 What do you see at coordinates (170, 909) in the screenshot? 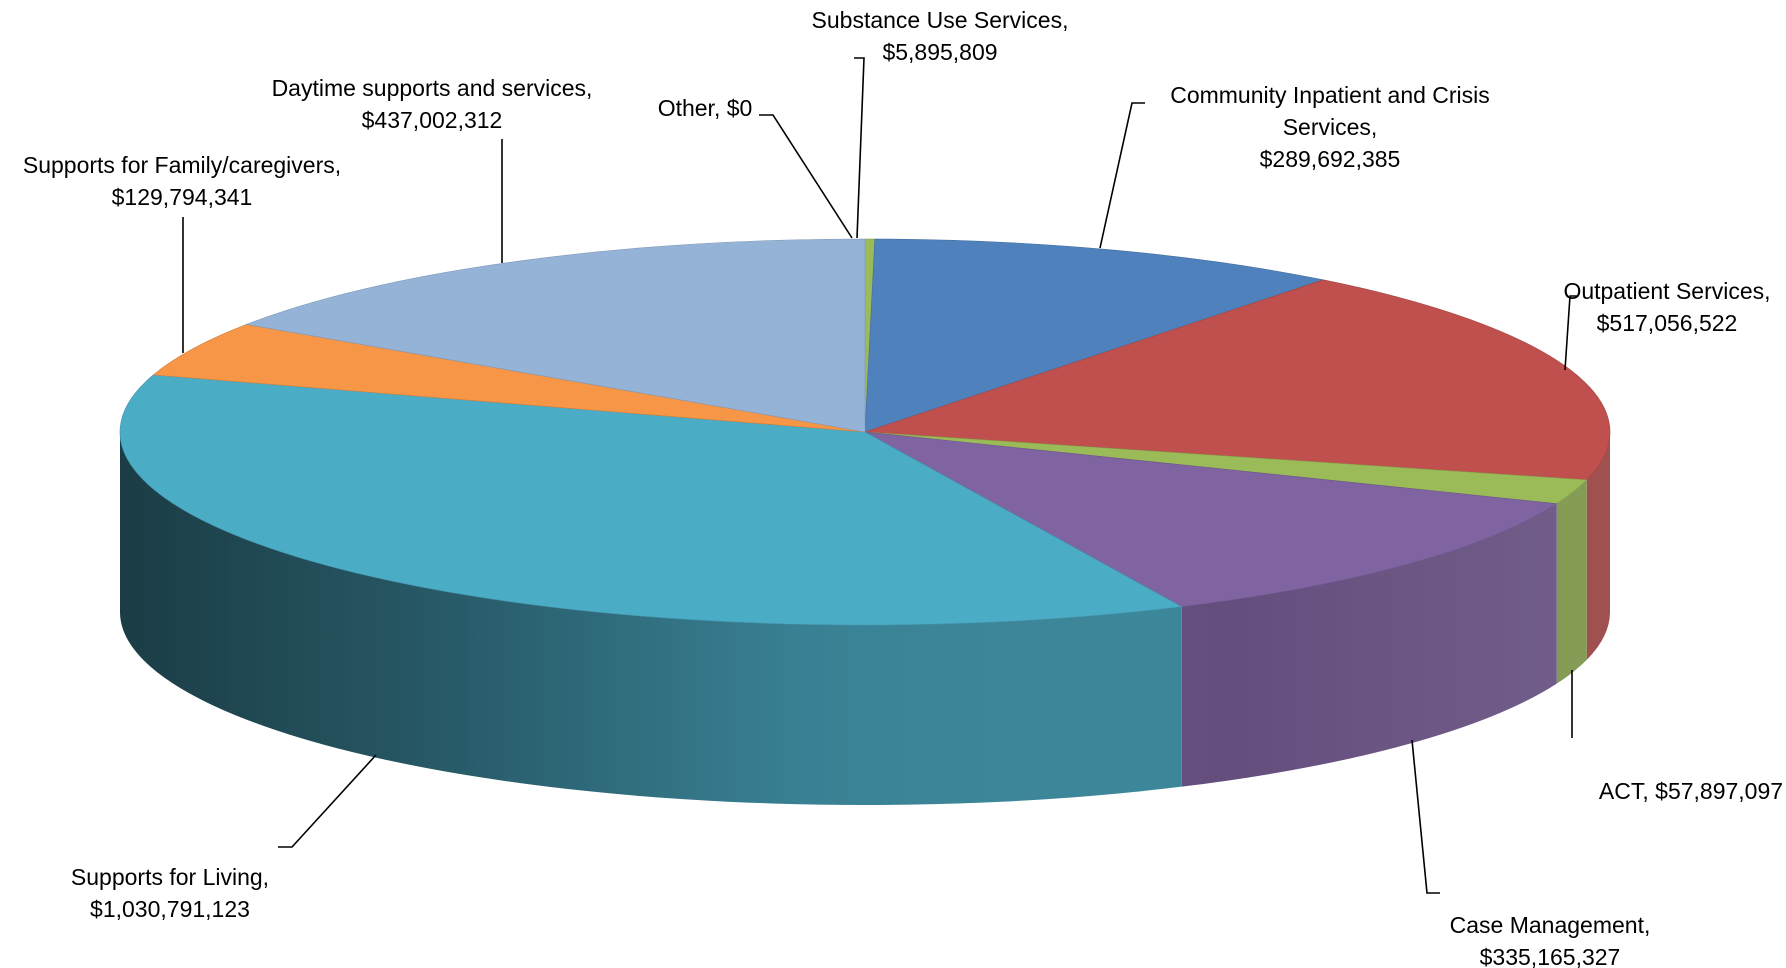
I see `label-line-supports-for-living-1: $1,030,791,123` at bounding box center [170, 909].